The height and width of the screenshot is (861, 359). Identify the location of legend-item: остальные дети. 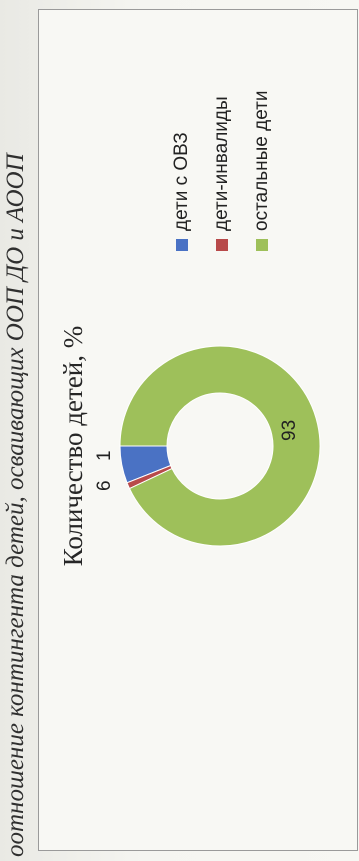
(262, 171).